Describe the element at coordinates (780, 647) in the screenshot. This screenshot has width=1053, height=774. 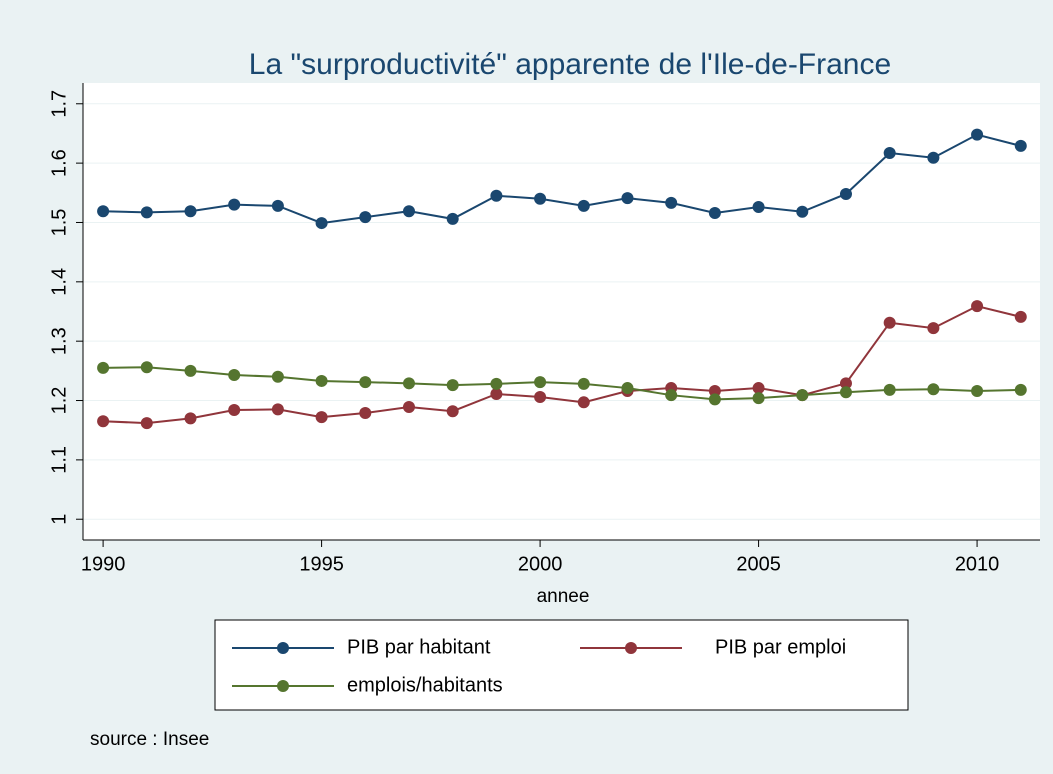
I see `legend-label: PIB par emploi` at that location.